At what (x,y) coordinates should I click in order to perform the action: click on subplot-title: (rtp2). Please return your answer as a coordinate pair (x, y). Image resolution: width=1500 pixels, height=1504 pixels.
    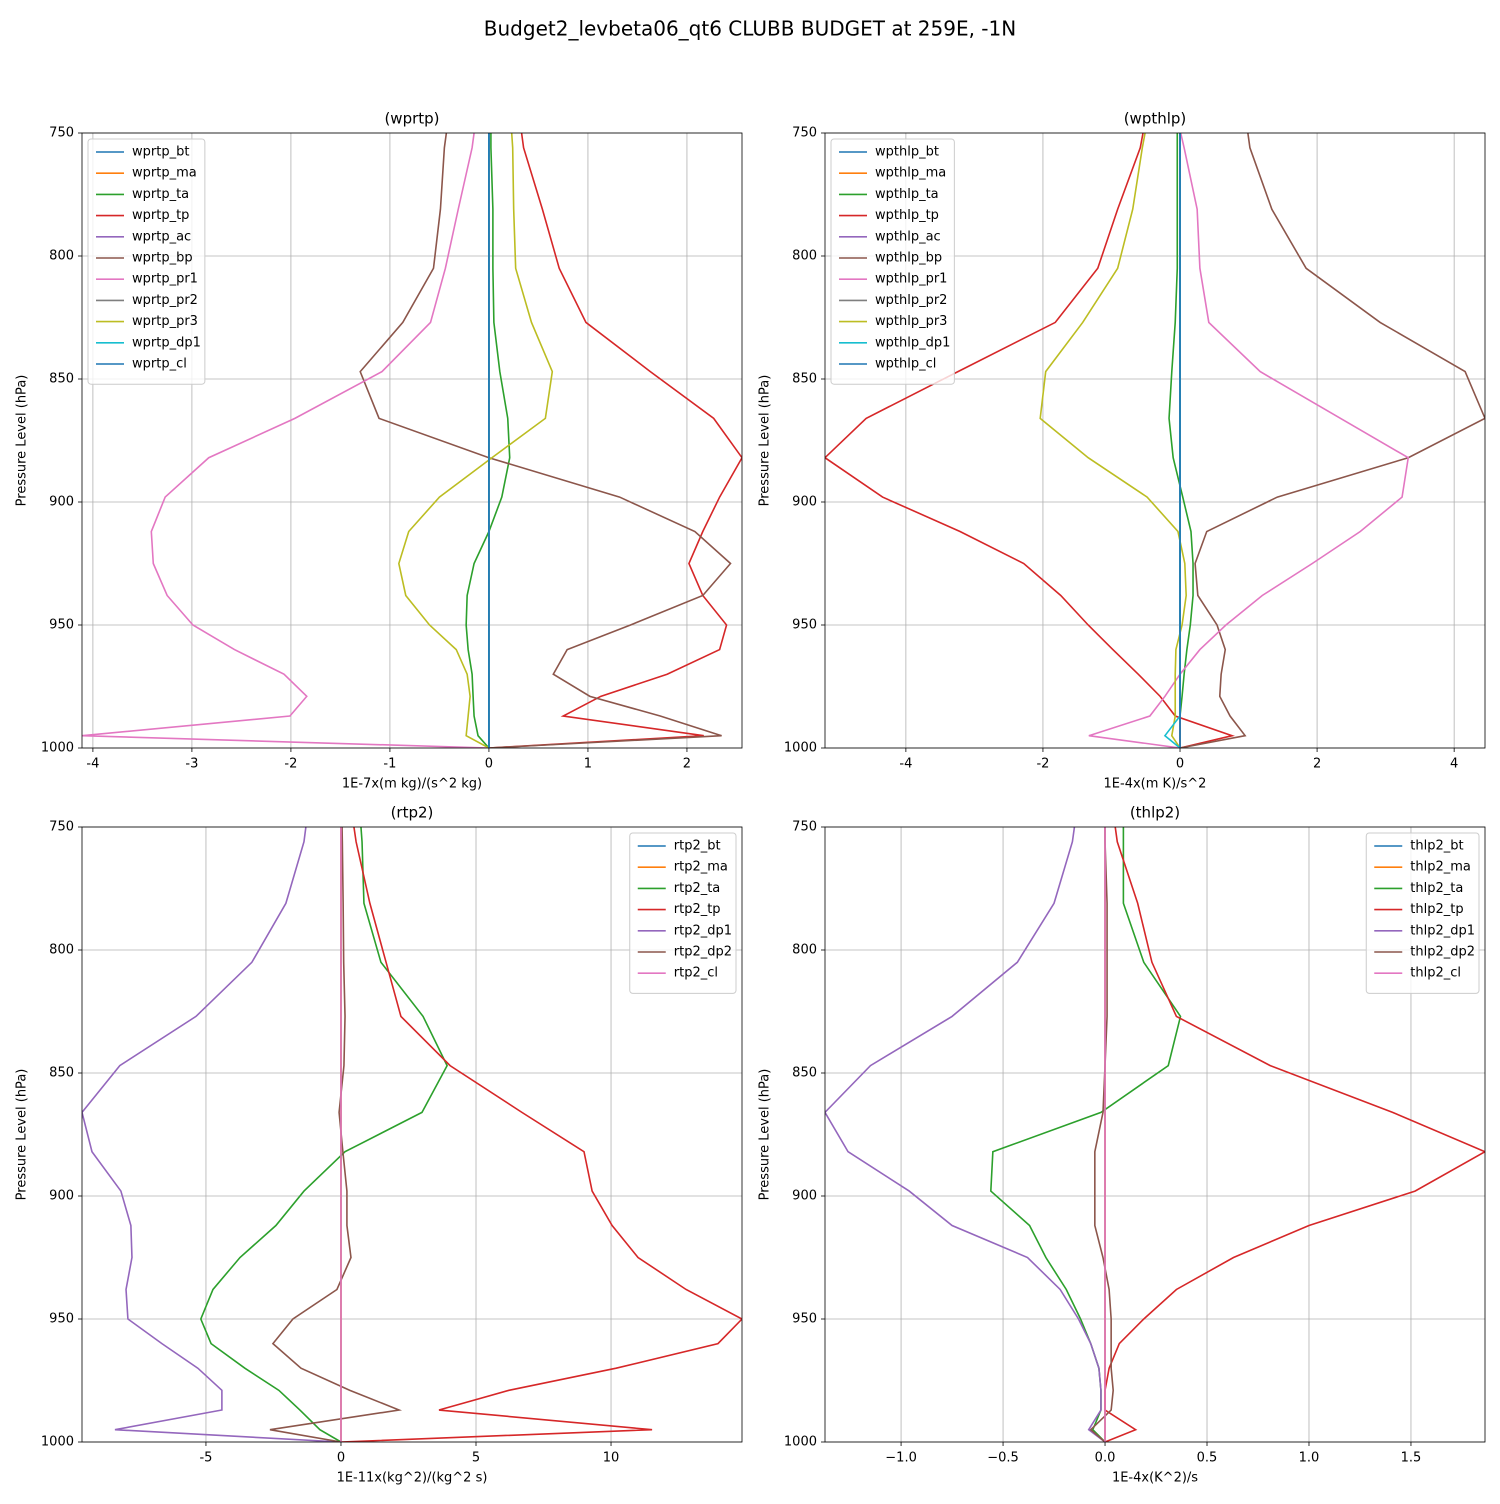
    Looking at the image, I should click on (412, 813).